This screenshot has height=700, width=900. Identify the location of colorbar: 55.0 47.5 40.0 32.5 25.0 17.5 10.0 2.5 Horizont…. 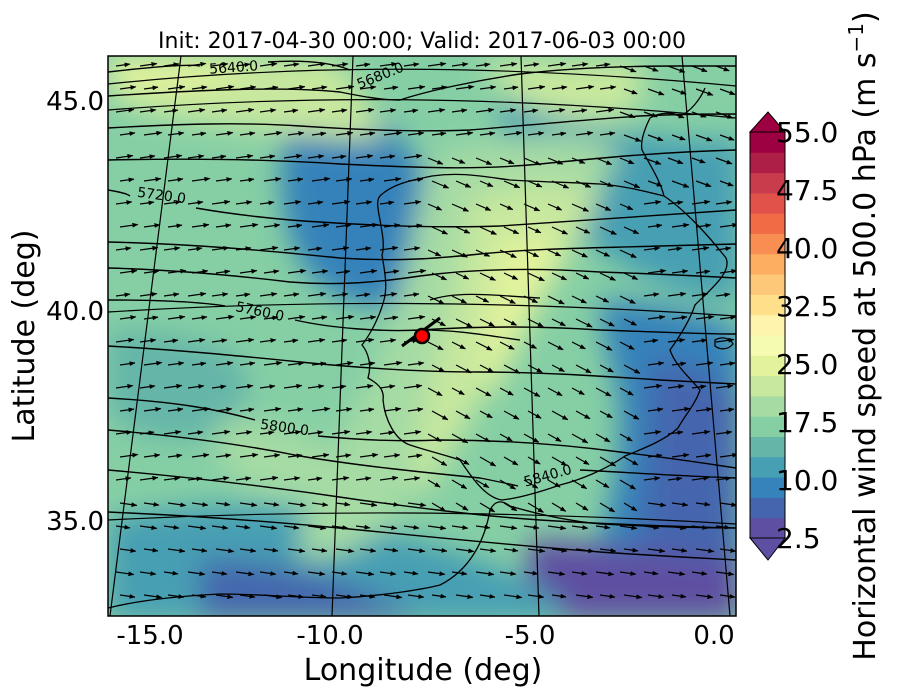
(815, 336).